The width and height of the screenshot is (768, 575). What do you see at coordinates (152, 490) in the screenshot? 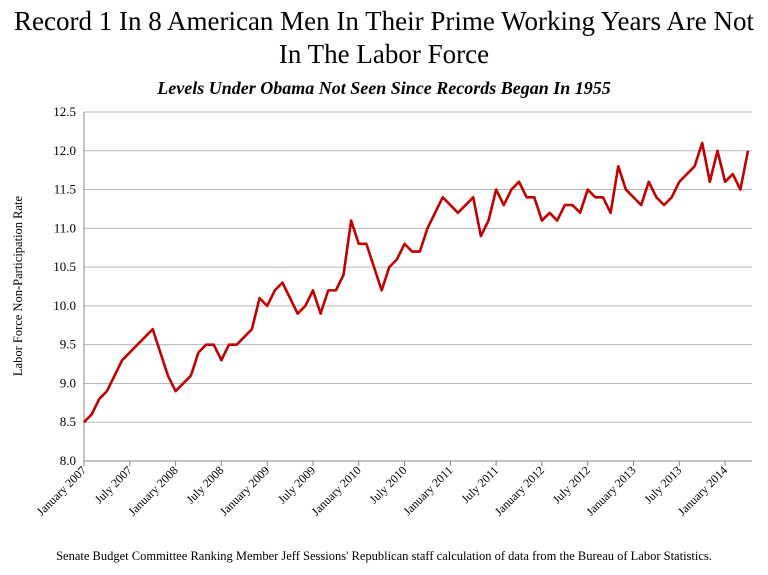
I see `x-tick-label: January 2008` at bounding box center [152, 490].